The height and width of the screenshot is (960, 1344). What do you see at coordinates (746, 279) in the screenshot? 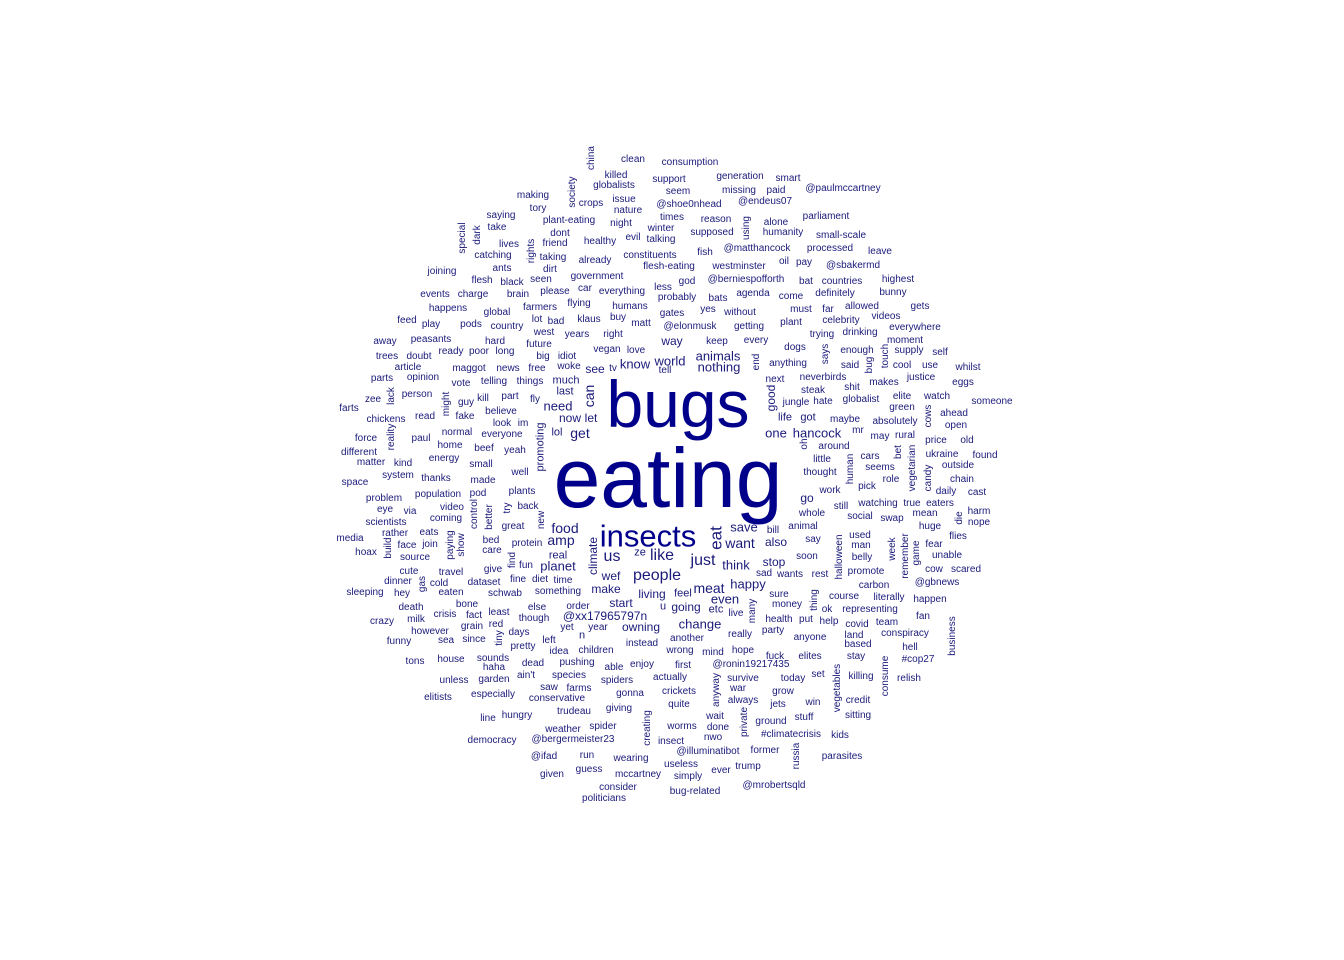
I see `cloud-word: @berniespofforth` at bounding box center [746, 279].